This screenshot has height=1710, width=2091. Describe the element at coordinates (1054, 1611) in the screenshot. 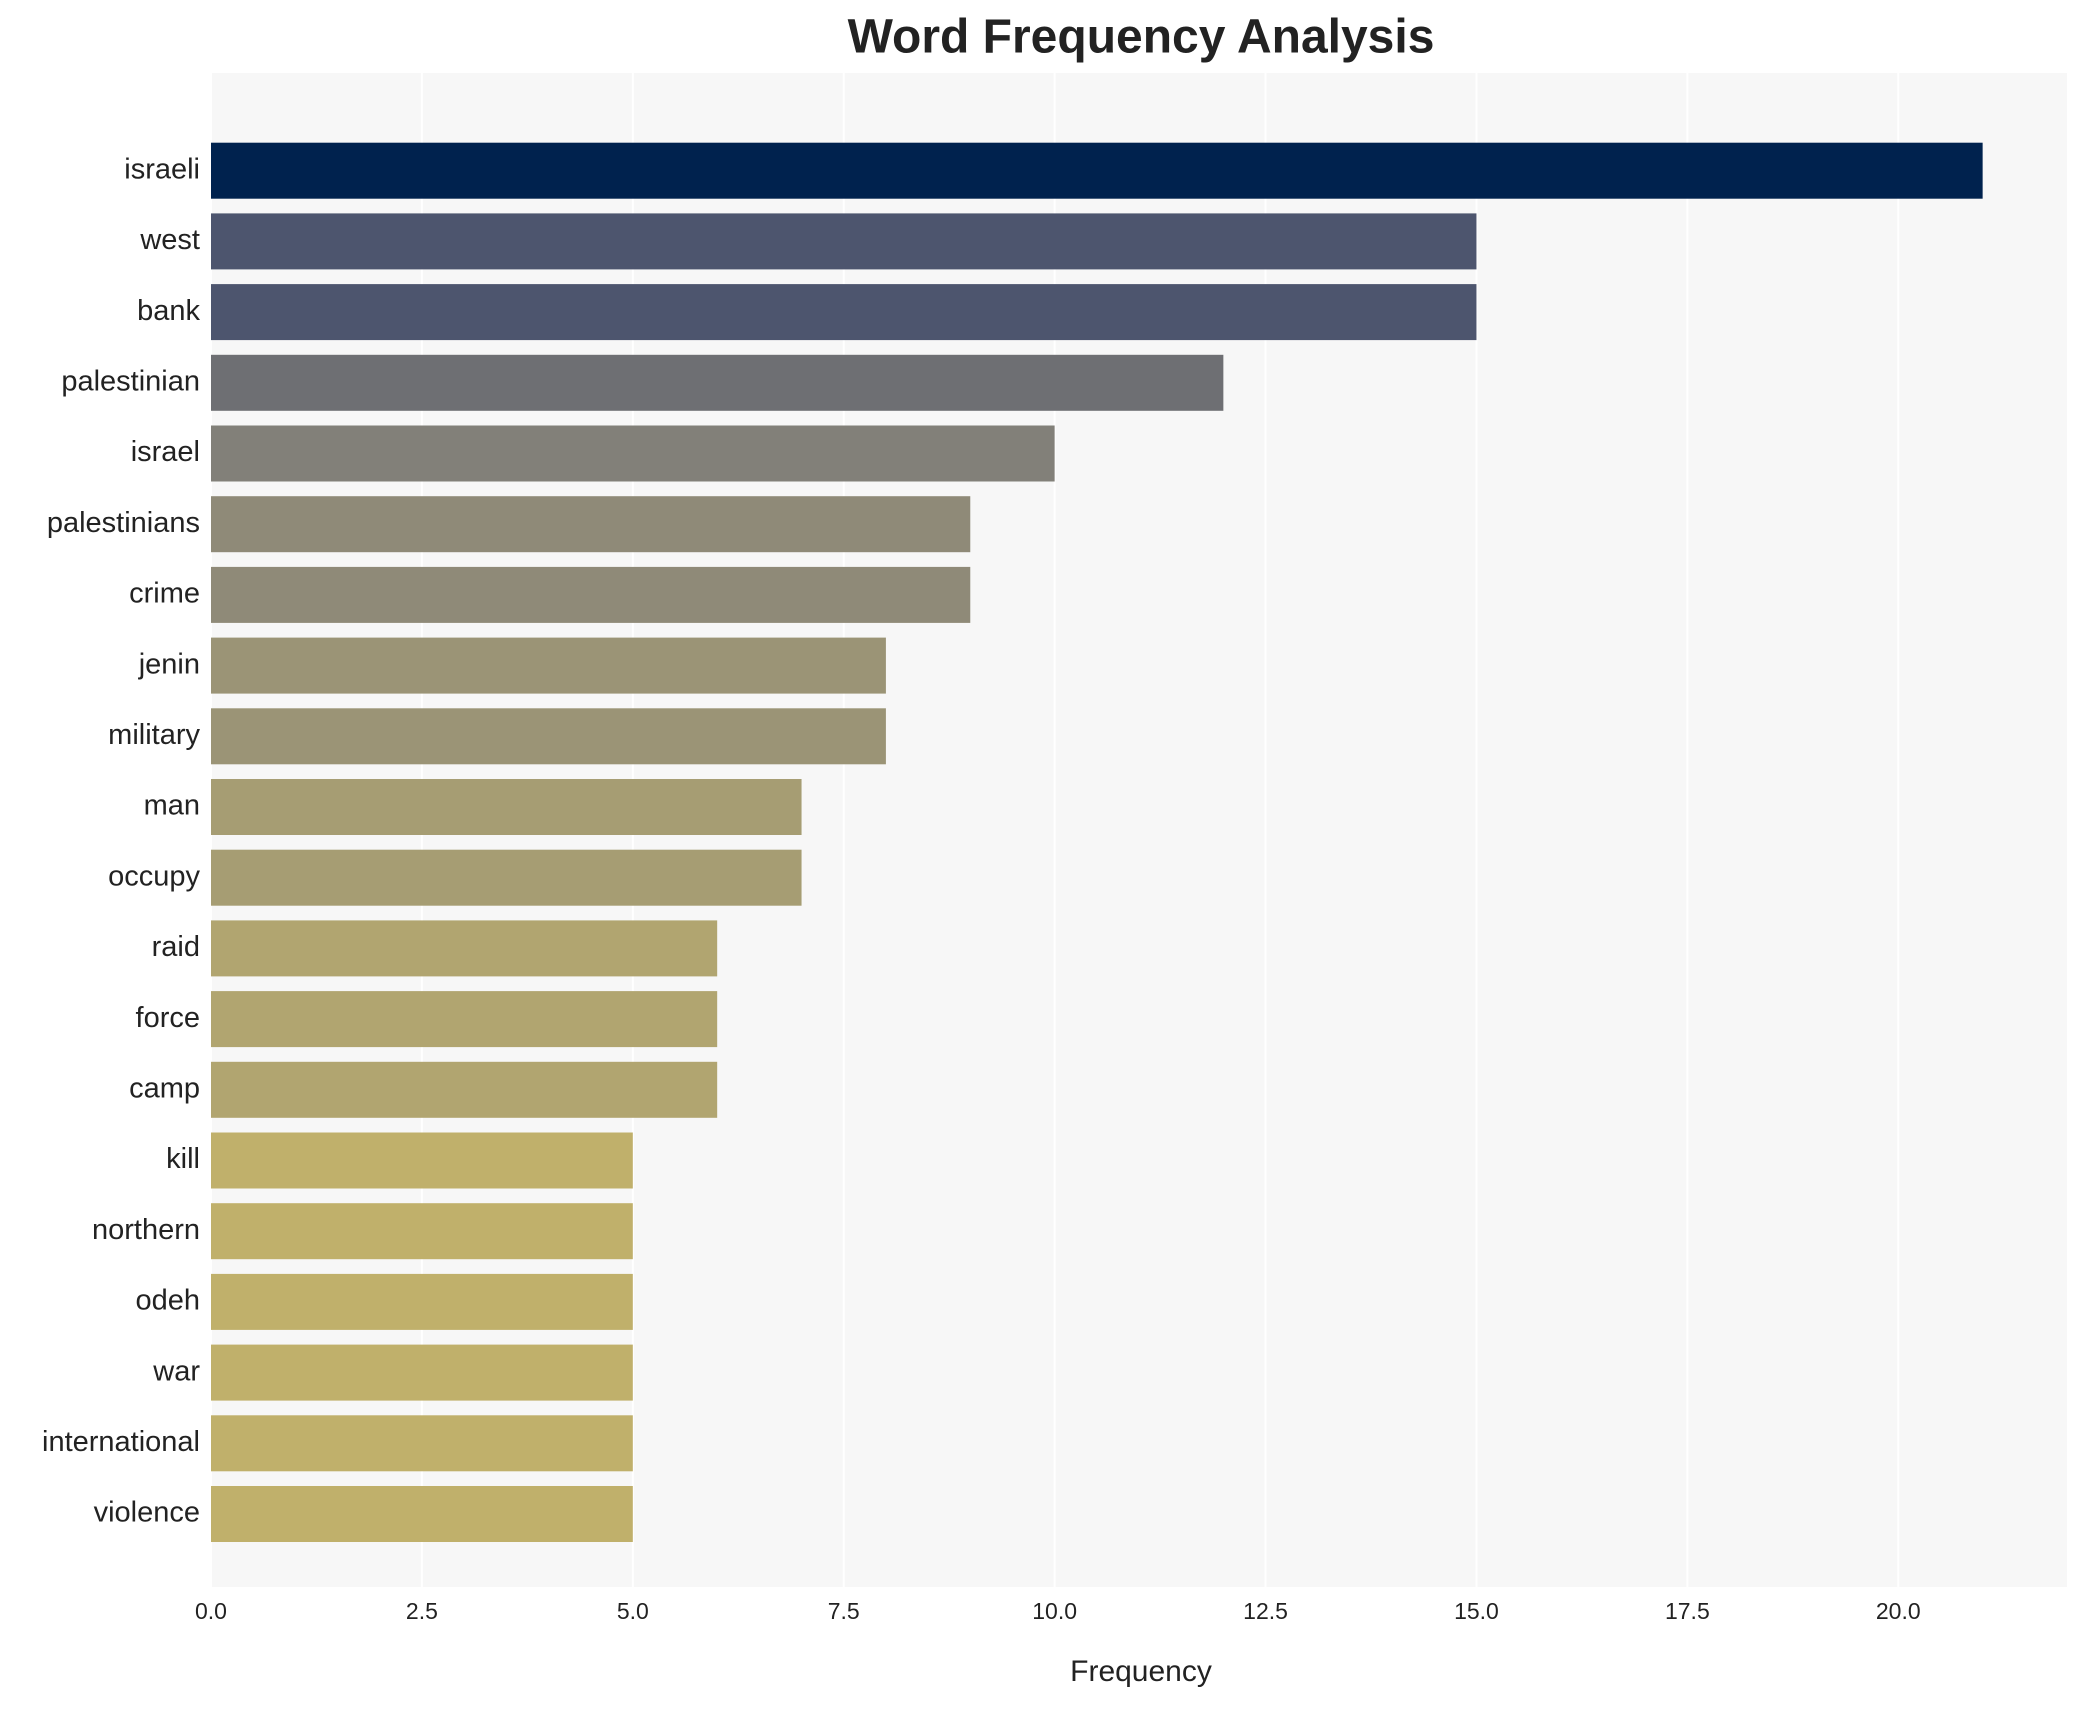

I see `x-tick-label: 10.0` at that location.